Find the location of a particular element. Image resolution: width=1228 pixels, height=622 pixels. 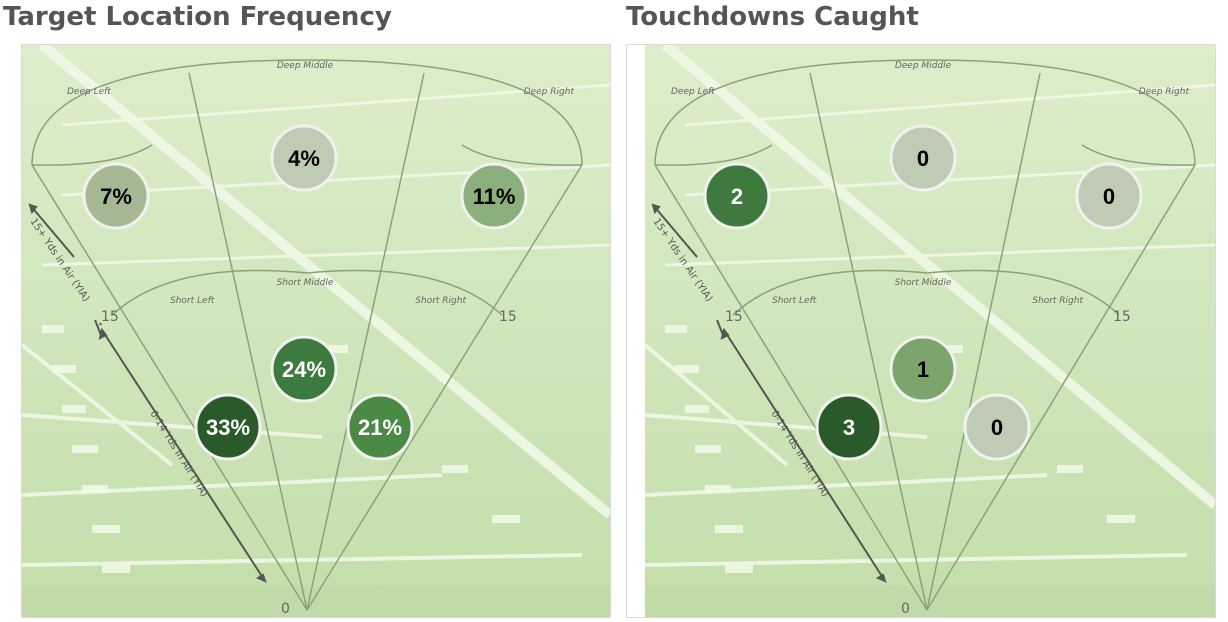

zone-bubble-deep-right: 0 is located at coordinates (1109, 196).